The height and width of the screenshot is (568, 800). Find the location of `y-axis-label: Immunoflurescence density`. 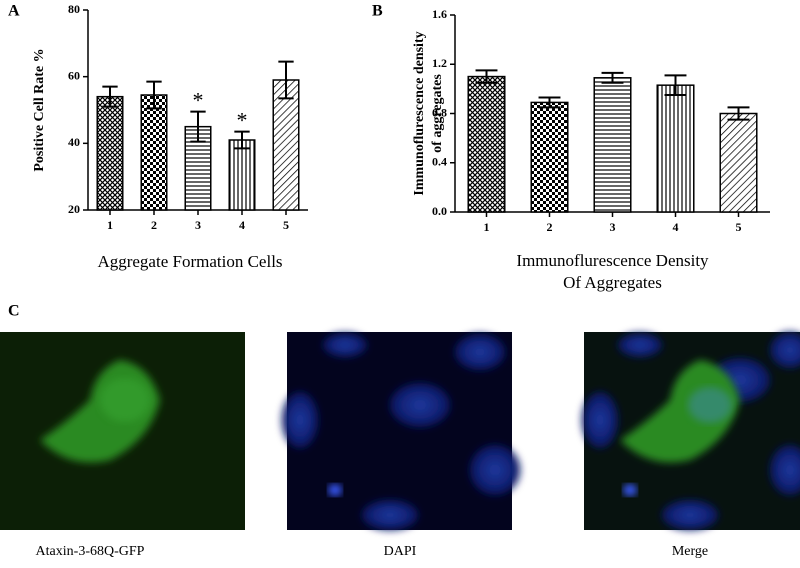

y-axis-label: Immunoflurescence density is located at coordinates (419, 113).